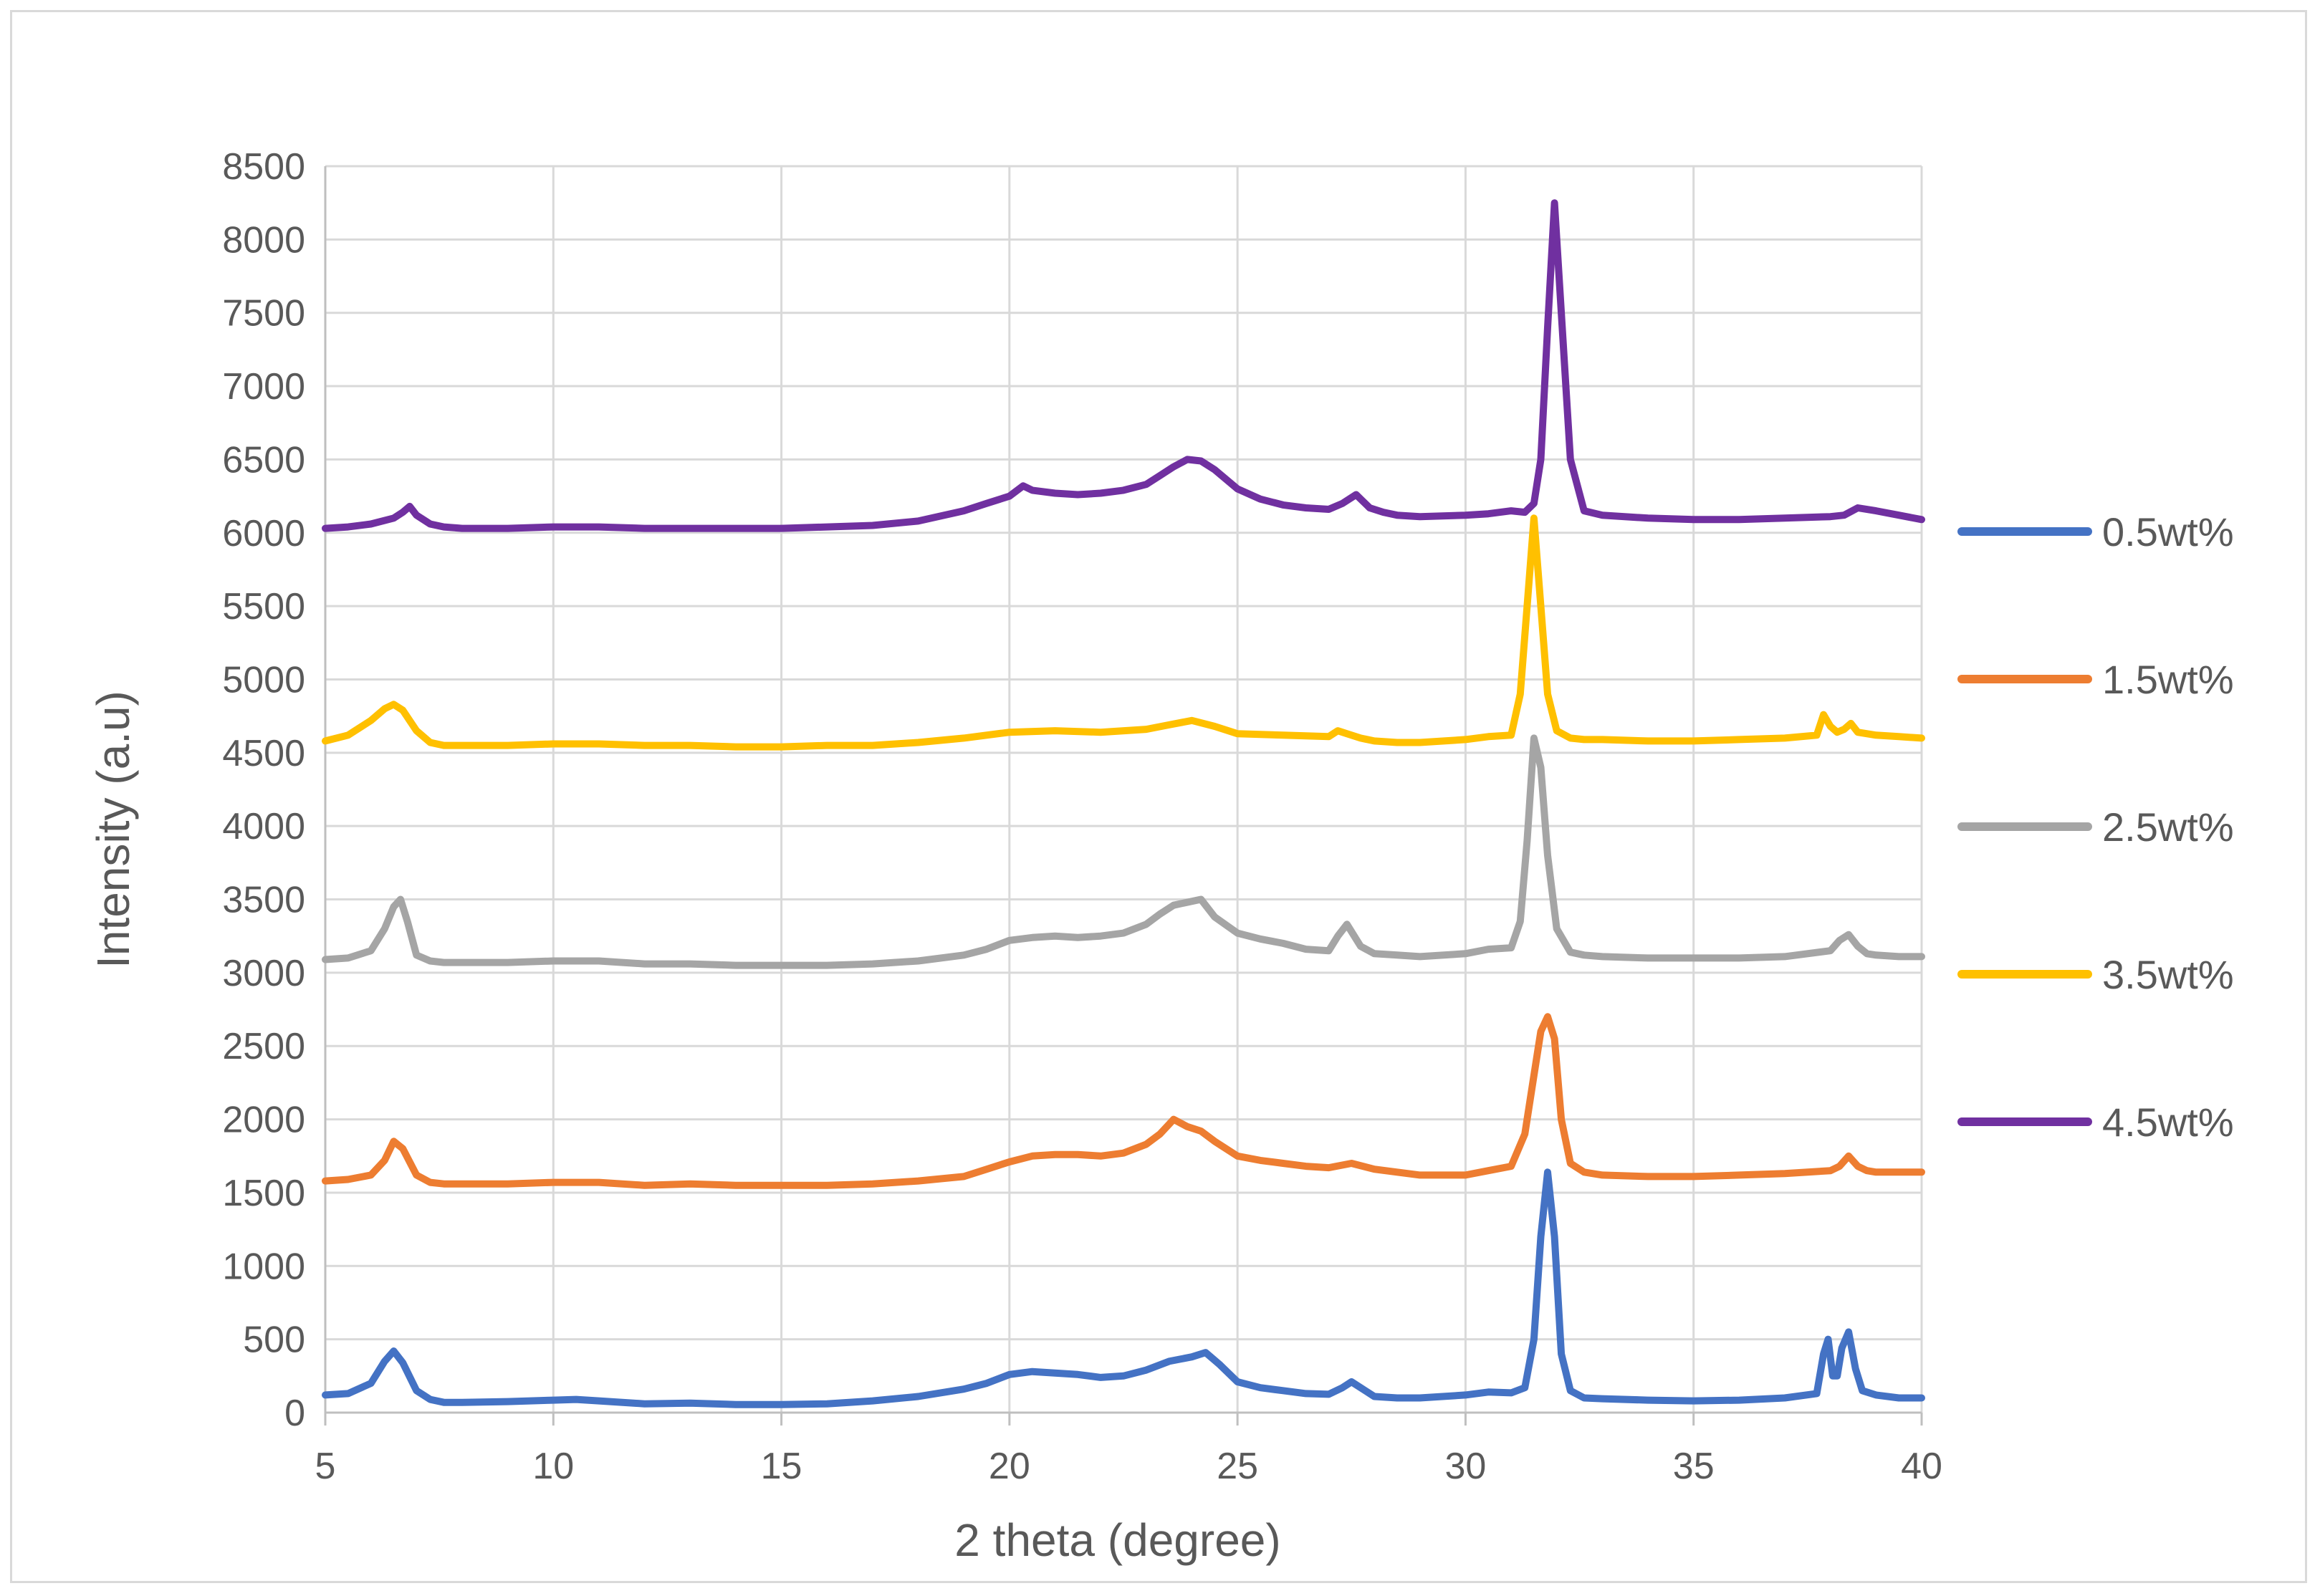 The image size is (2320, 1596). What do you see at coordinates (1123, 633) in the screenshot?
I see `series-line-3-5wt-` at bounding box center [1123, 633].